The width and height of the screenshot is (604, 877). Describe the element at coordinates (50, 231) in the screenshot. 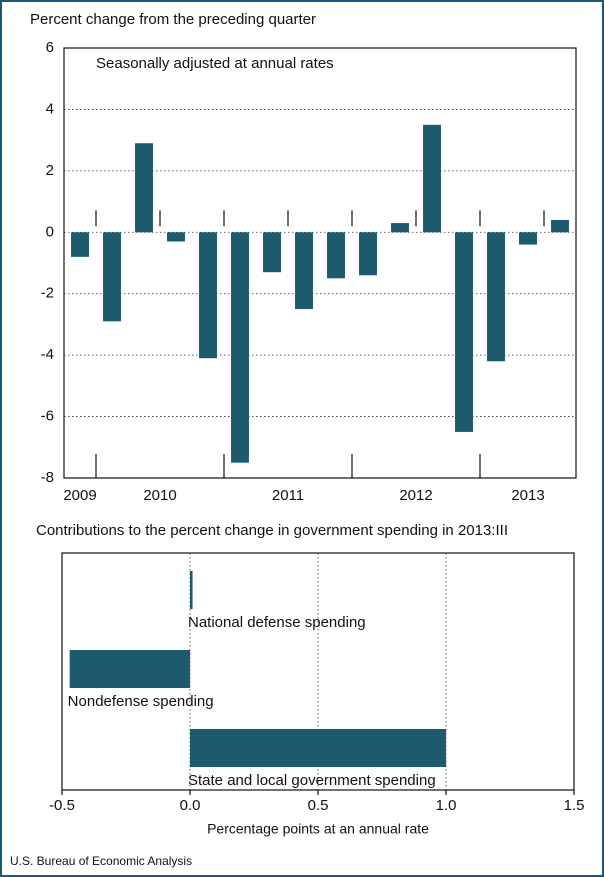

I see `y-tick-label: 0` at that location.